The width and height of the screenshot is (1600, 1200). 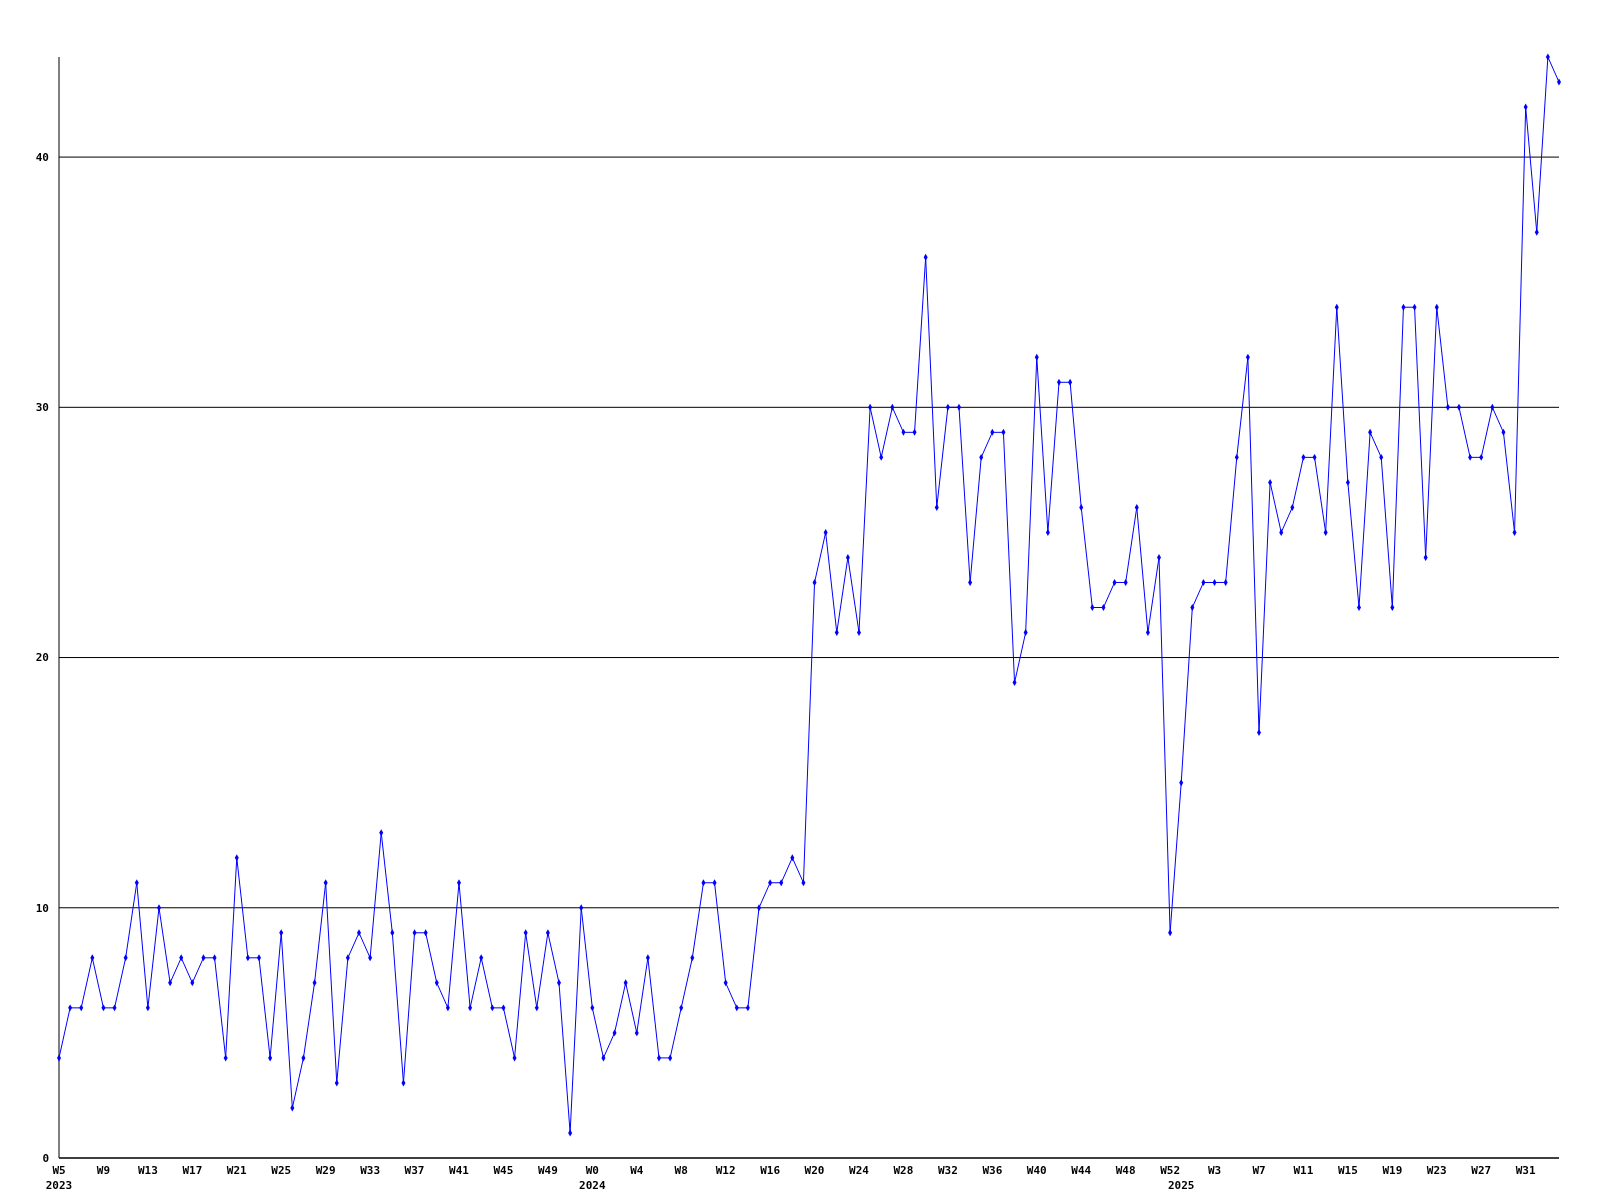 I want to click on y-tick-label: 20, so click(x=42, y=658).